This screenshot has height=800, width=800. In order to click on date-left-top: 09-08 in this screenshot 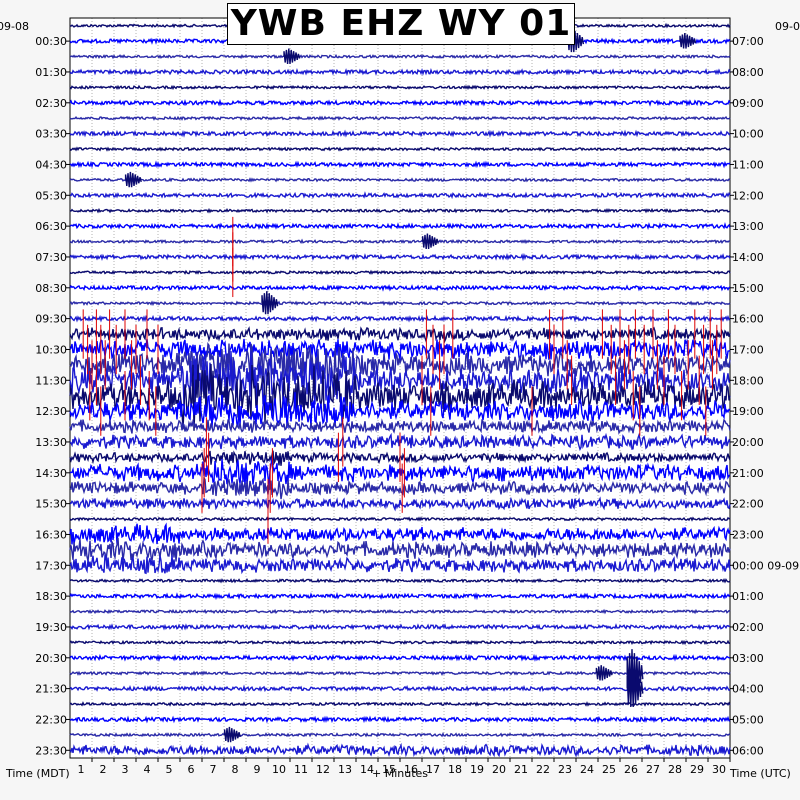, I will do `click(14, 26)`.